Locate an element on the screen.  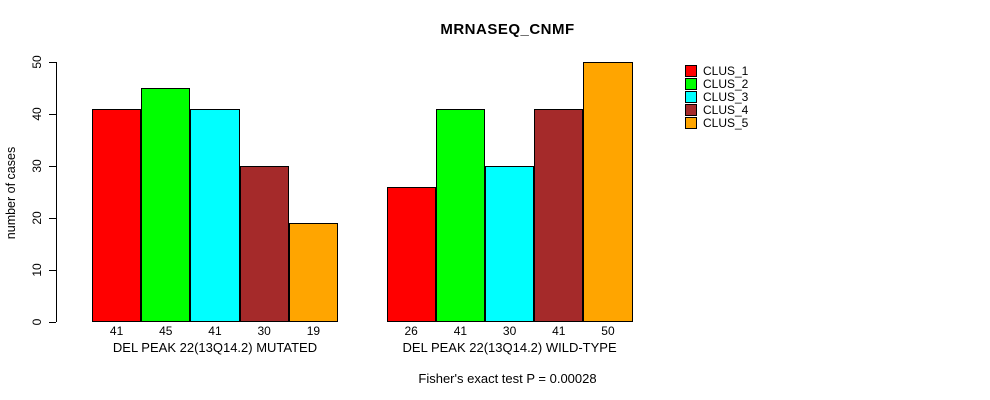
legend-item: CLUS_2 is located at coordinates (717, 83).